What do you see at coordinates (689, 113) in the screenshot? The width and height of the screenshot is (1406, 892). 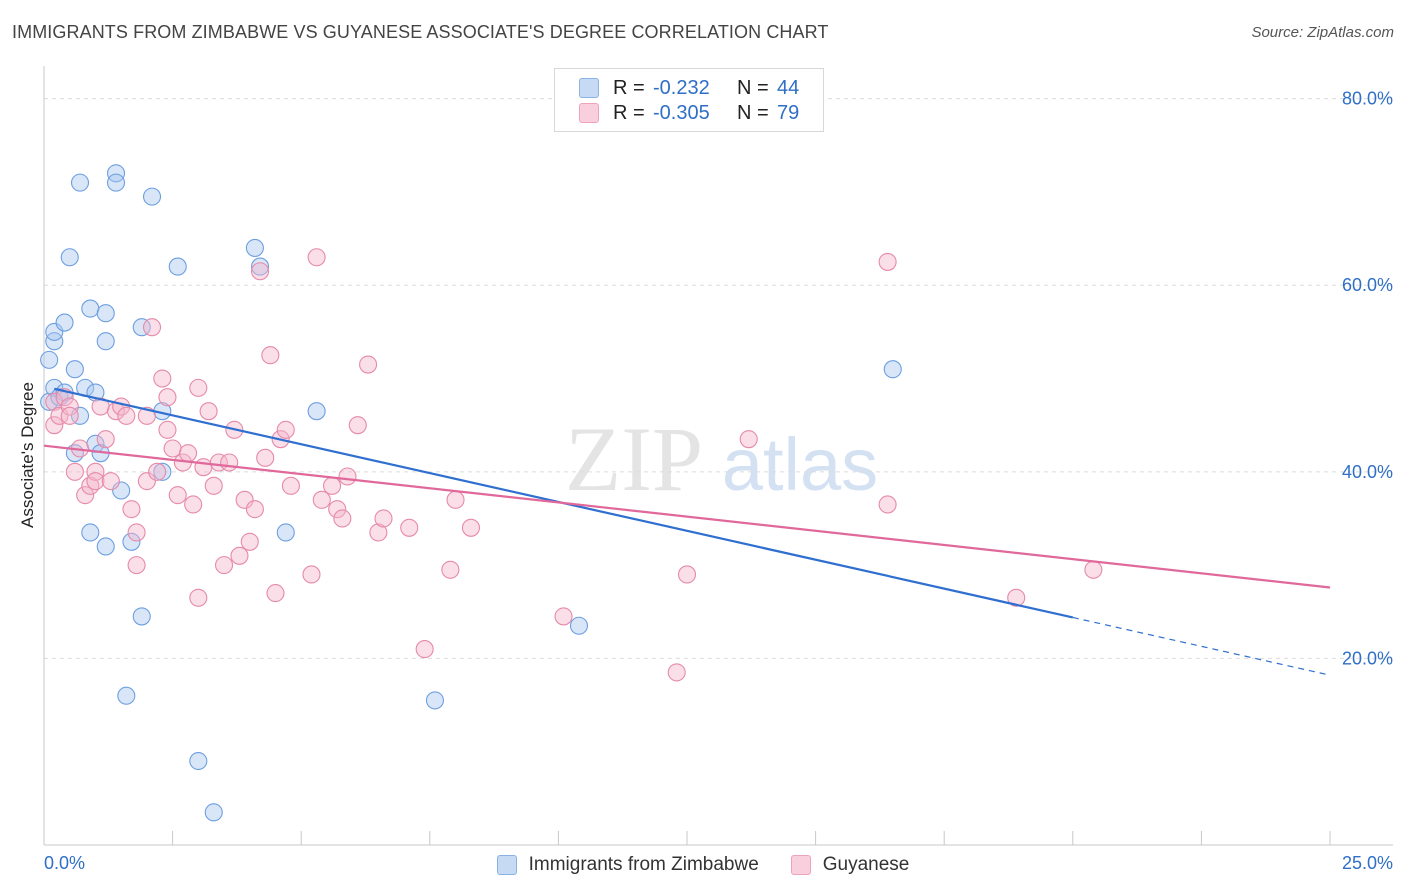 I see `legend-row-guyanese: R = -0.305 N = 79` at bounding box center [689, 113].